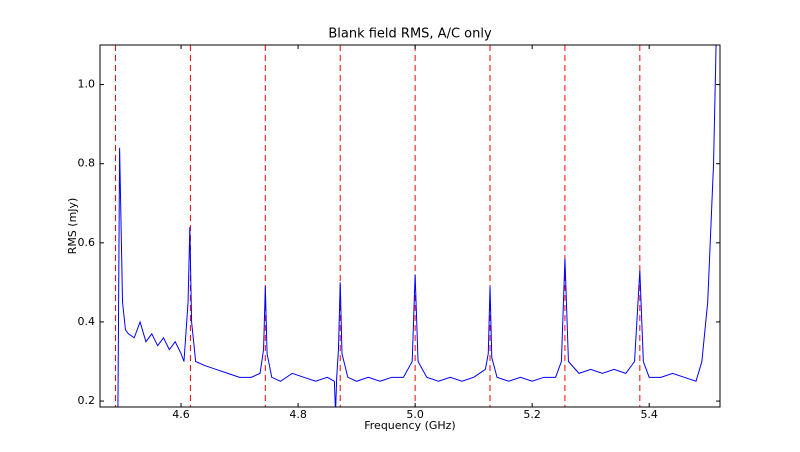  Describe the element at coordinates (532, 414) in the screenshot. I see `x-tick-label: 5.2` at that location.